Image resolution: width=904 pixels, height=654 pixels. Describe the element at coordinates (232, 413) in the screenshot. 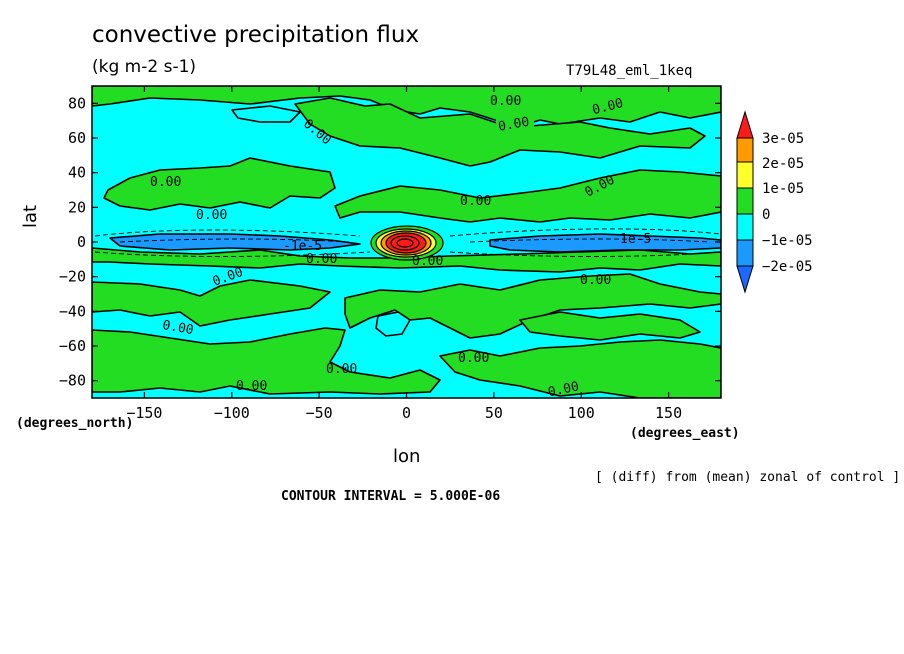

I see `x-tick-label: −100` at that location.